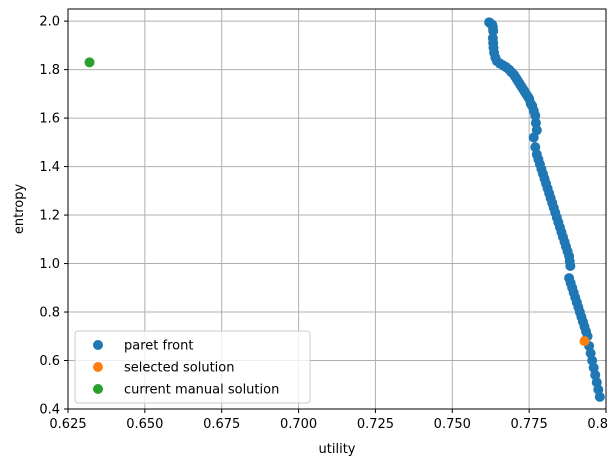 The width and height of the screenshot is (609, 460). I want to click on y-tick-label: 0.8, so click(49, 313).